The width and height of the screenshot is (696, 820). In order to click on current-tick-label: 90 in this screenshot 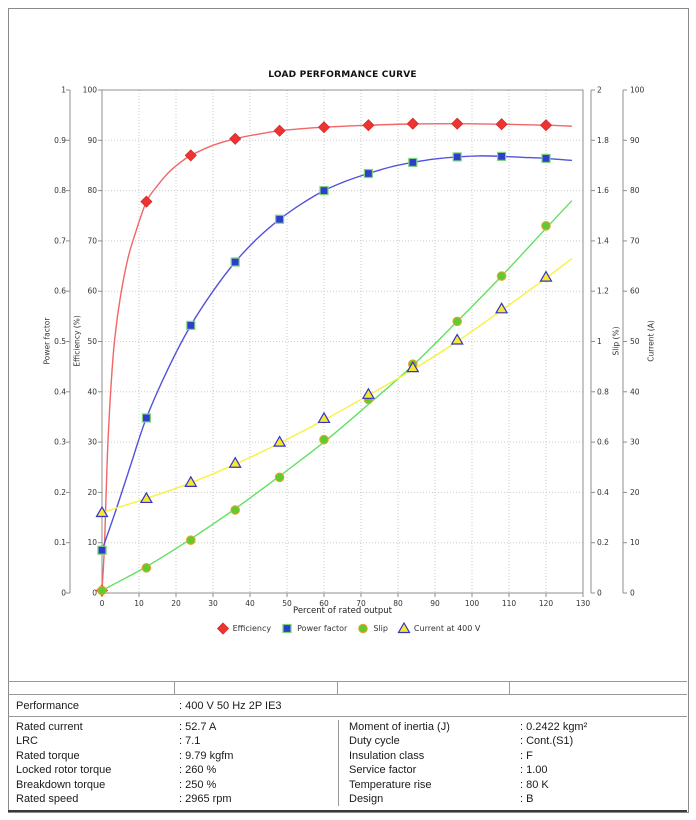, I will do `click(635, 140)`.